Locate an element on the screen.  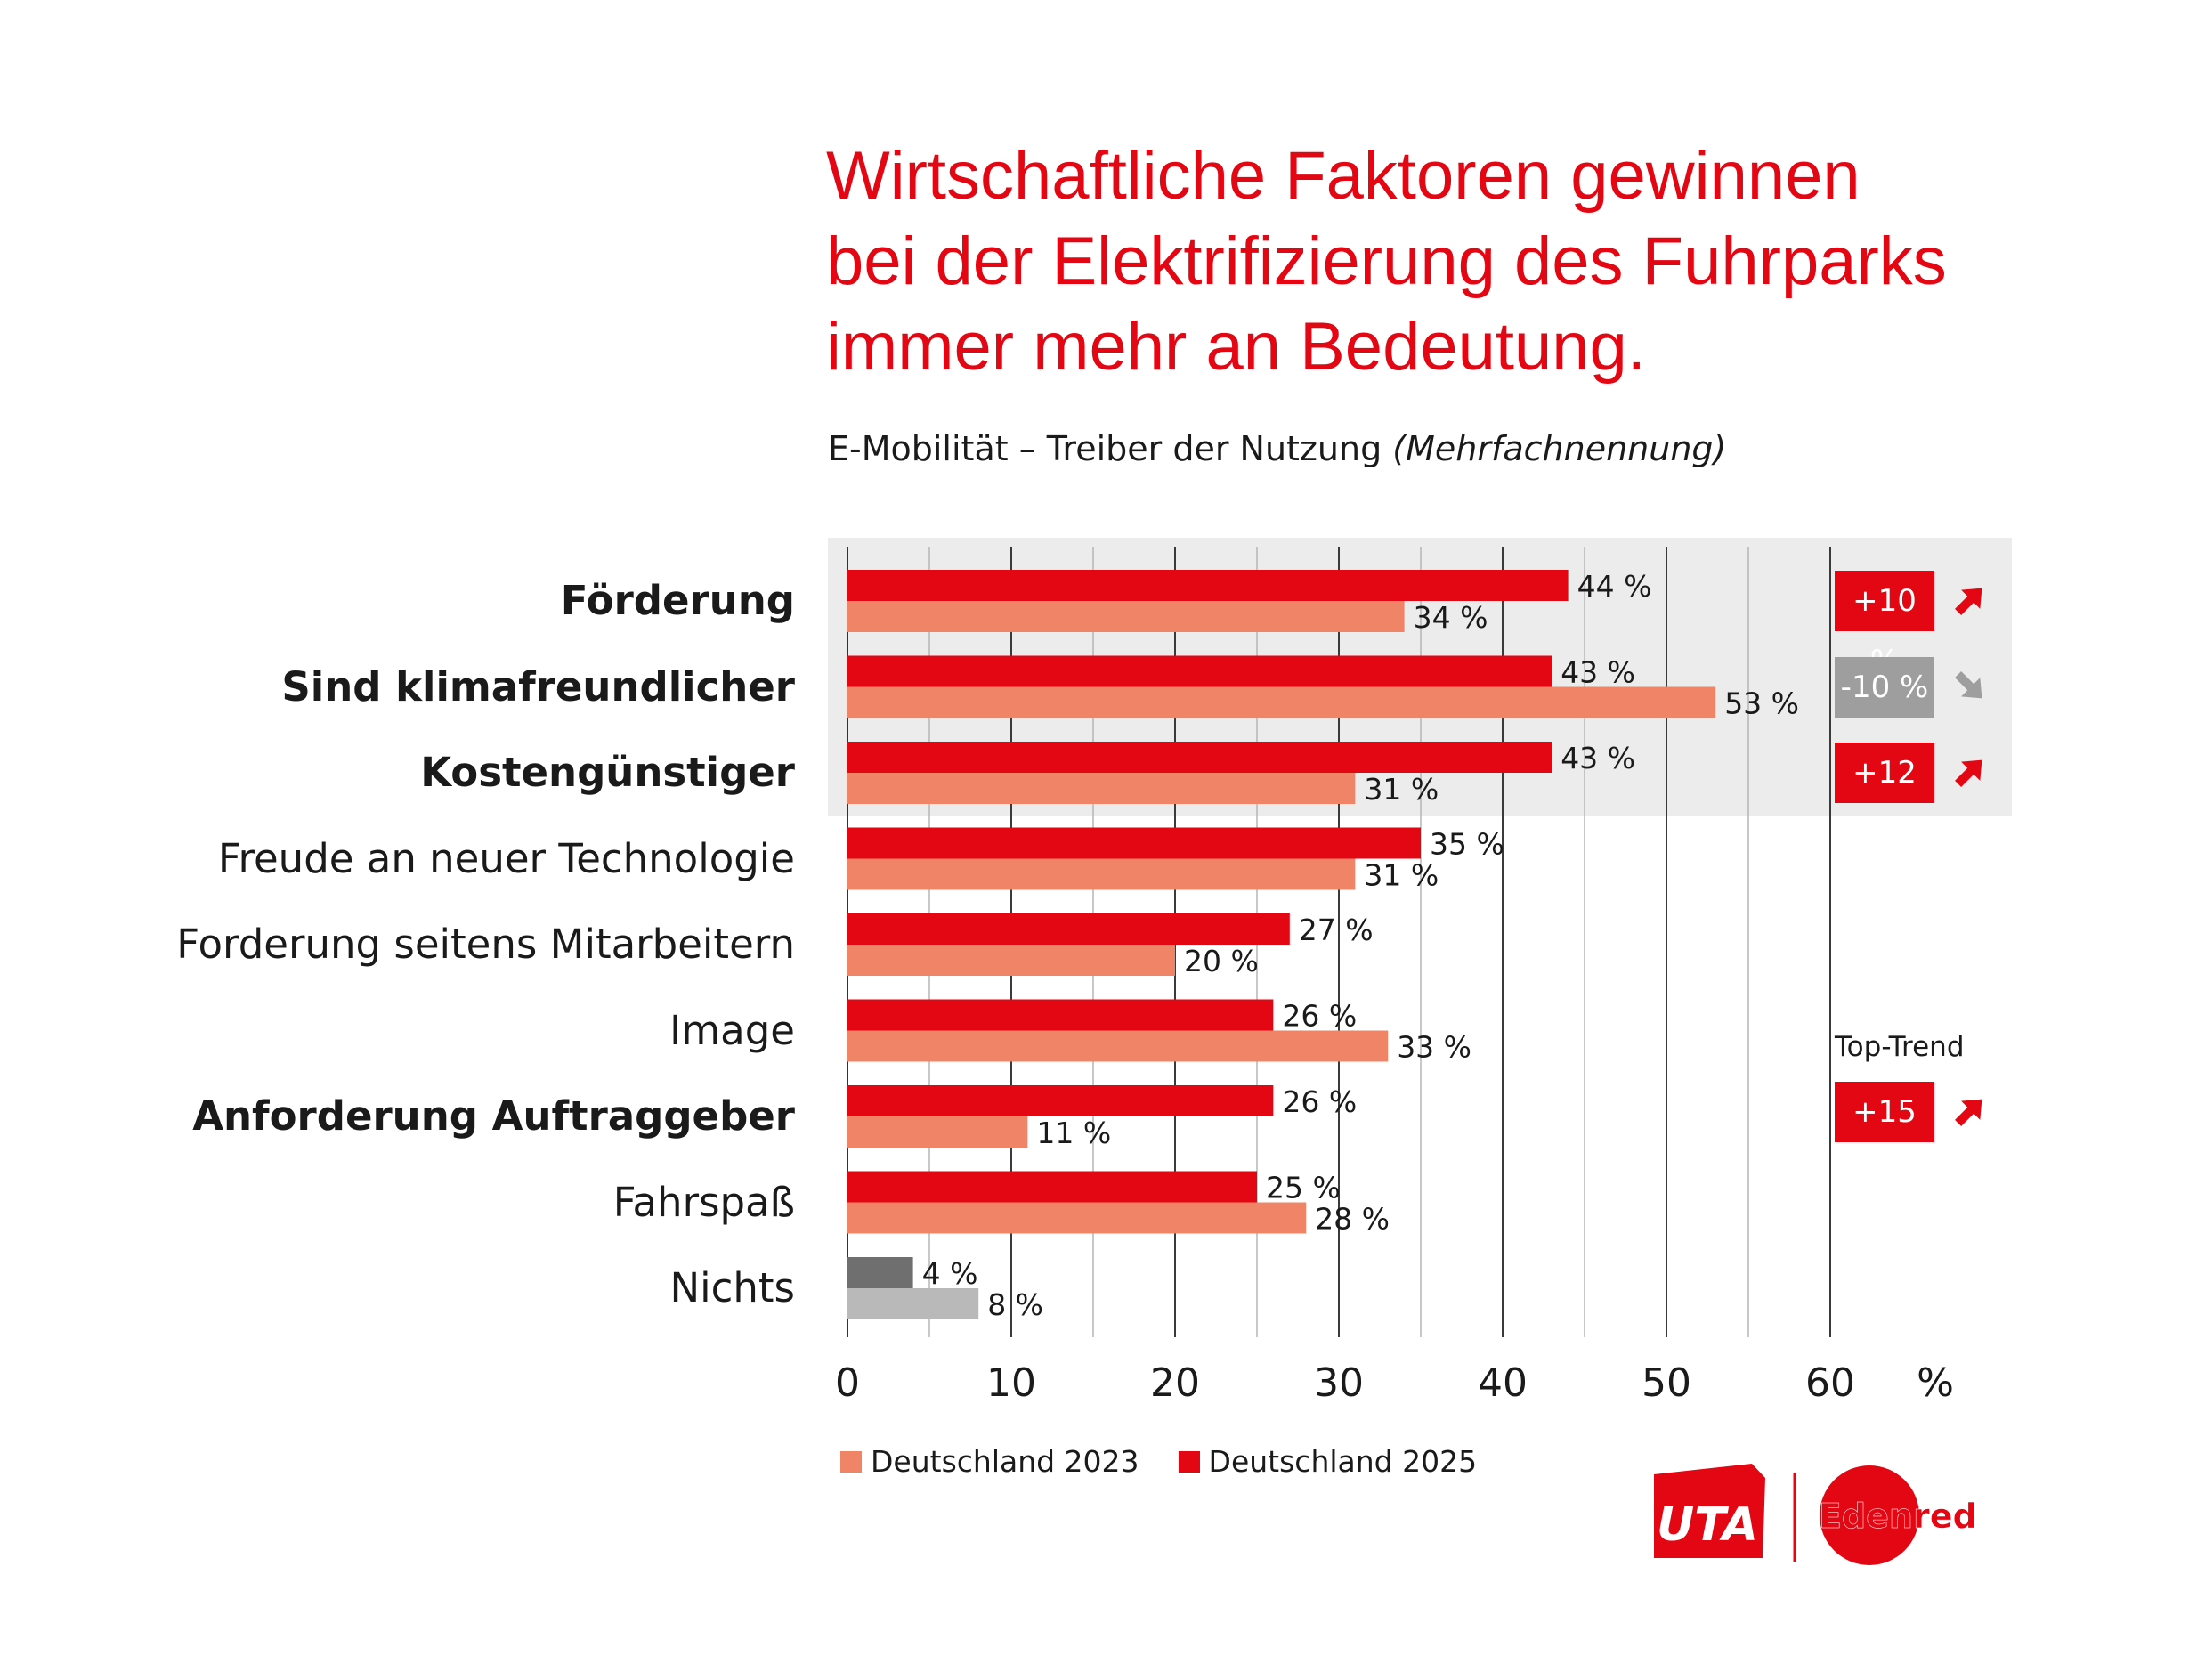
data-label: 8 % is located at coordinates (1015, 1304).